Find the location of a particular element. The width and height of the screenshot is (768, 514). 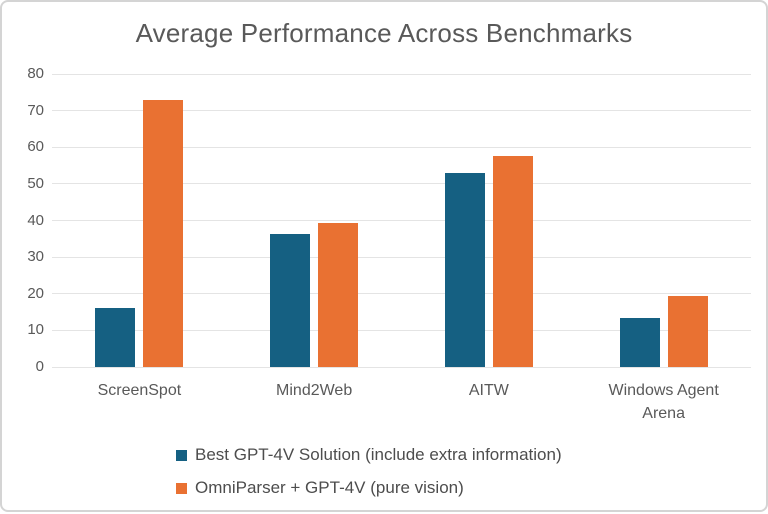

ytick-label-20: 20 is located at coordinates (35, 293).